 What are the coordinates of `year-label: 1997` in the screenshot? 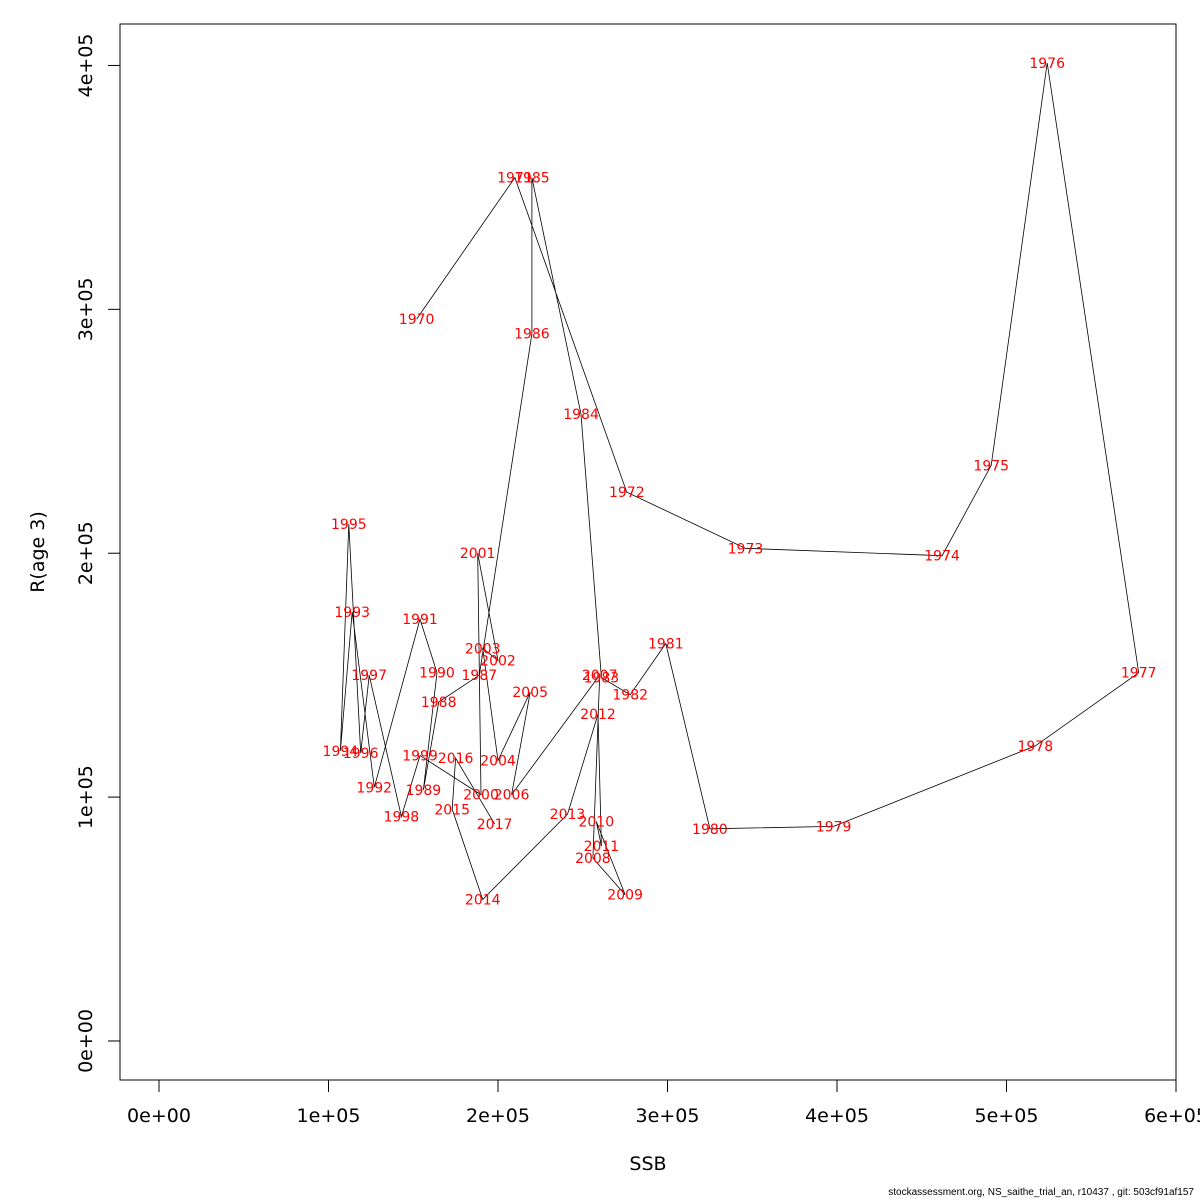 It's located at (369, 676).